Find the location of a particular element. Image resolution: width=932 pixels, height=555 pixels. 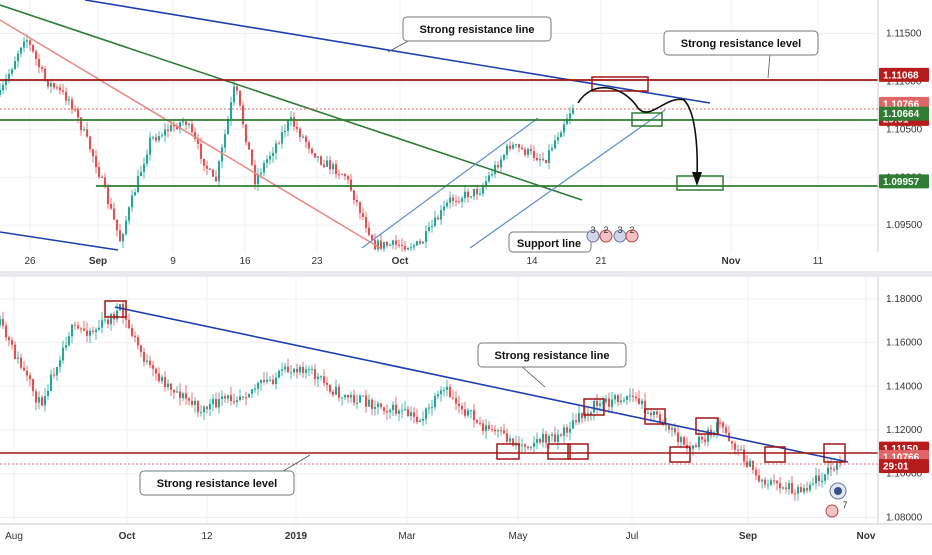

top-x-tick-label: 23 is located at coordinates (317, 261).